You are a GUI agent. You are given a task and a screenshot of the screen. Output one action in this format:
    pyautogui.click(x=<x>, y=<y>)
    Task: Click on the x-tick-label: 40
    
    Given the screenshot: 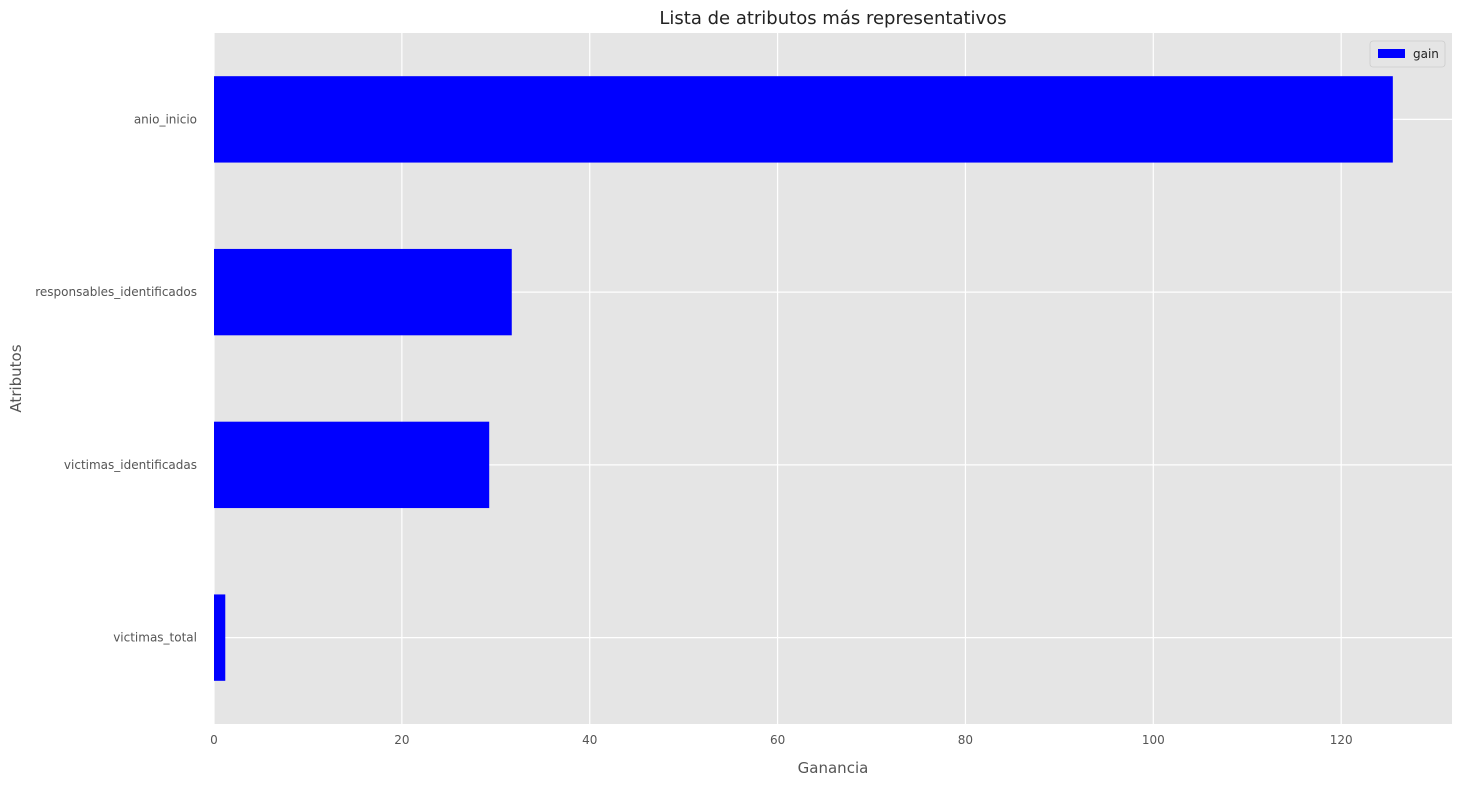 What is the action you would take?
    pyautogui.click(x=589, y=740)
    